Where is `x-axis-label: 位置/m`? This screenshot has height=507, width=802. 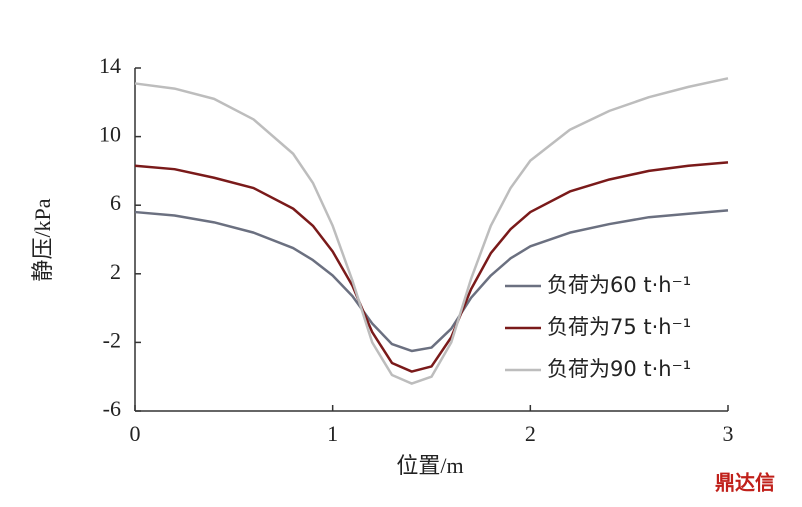
x-axis-label: 位置/m is located at coordinates (429, 465).